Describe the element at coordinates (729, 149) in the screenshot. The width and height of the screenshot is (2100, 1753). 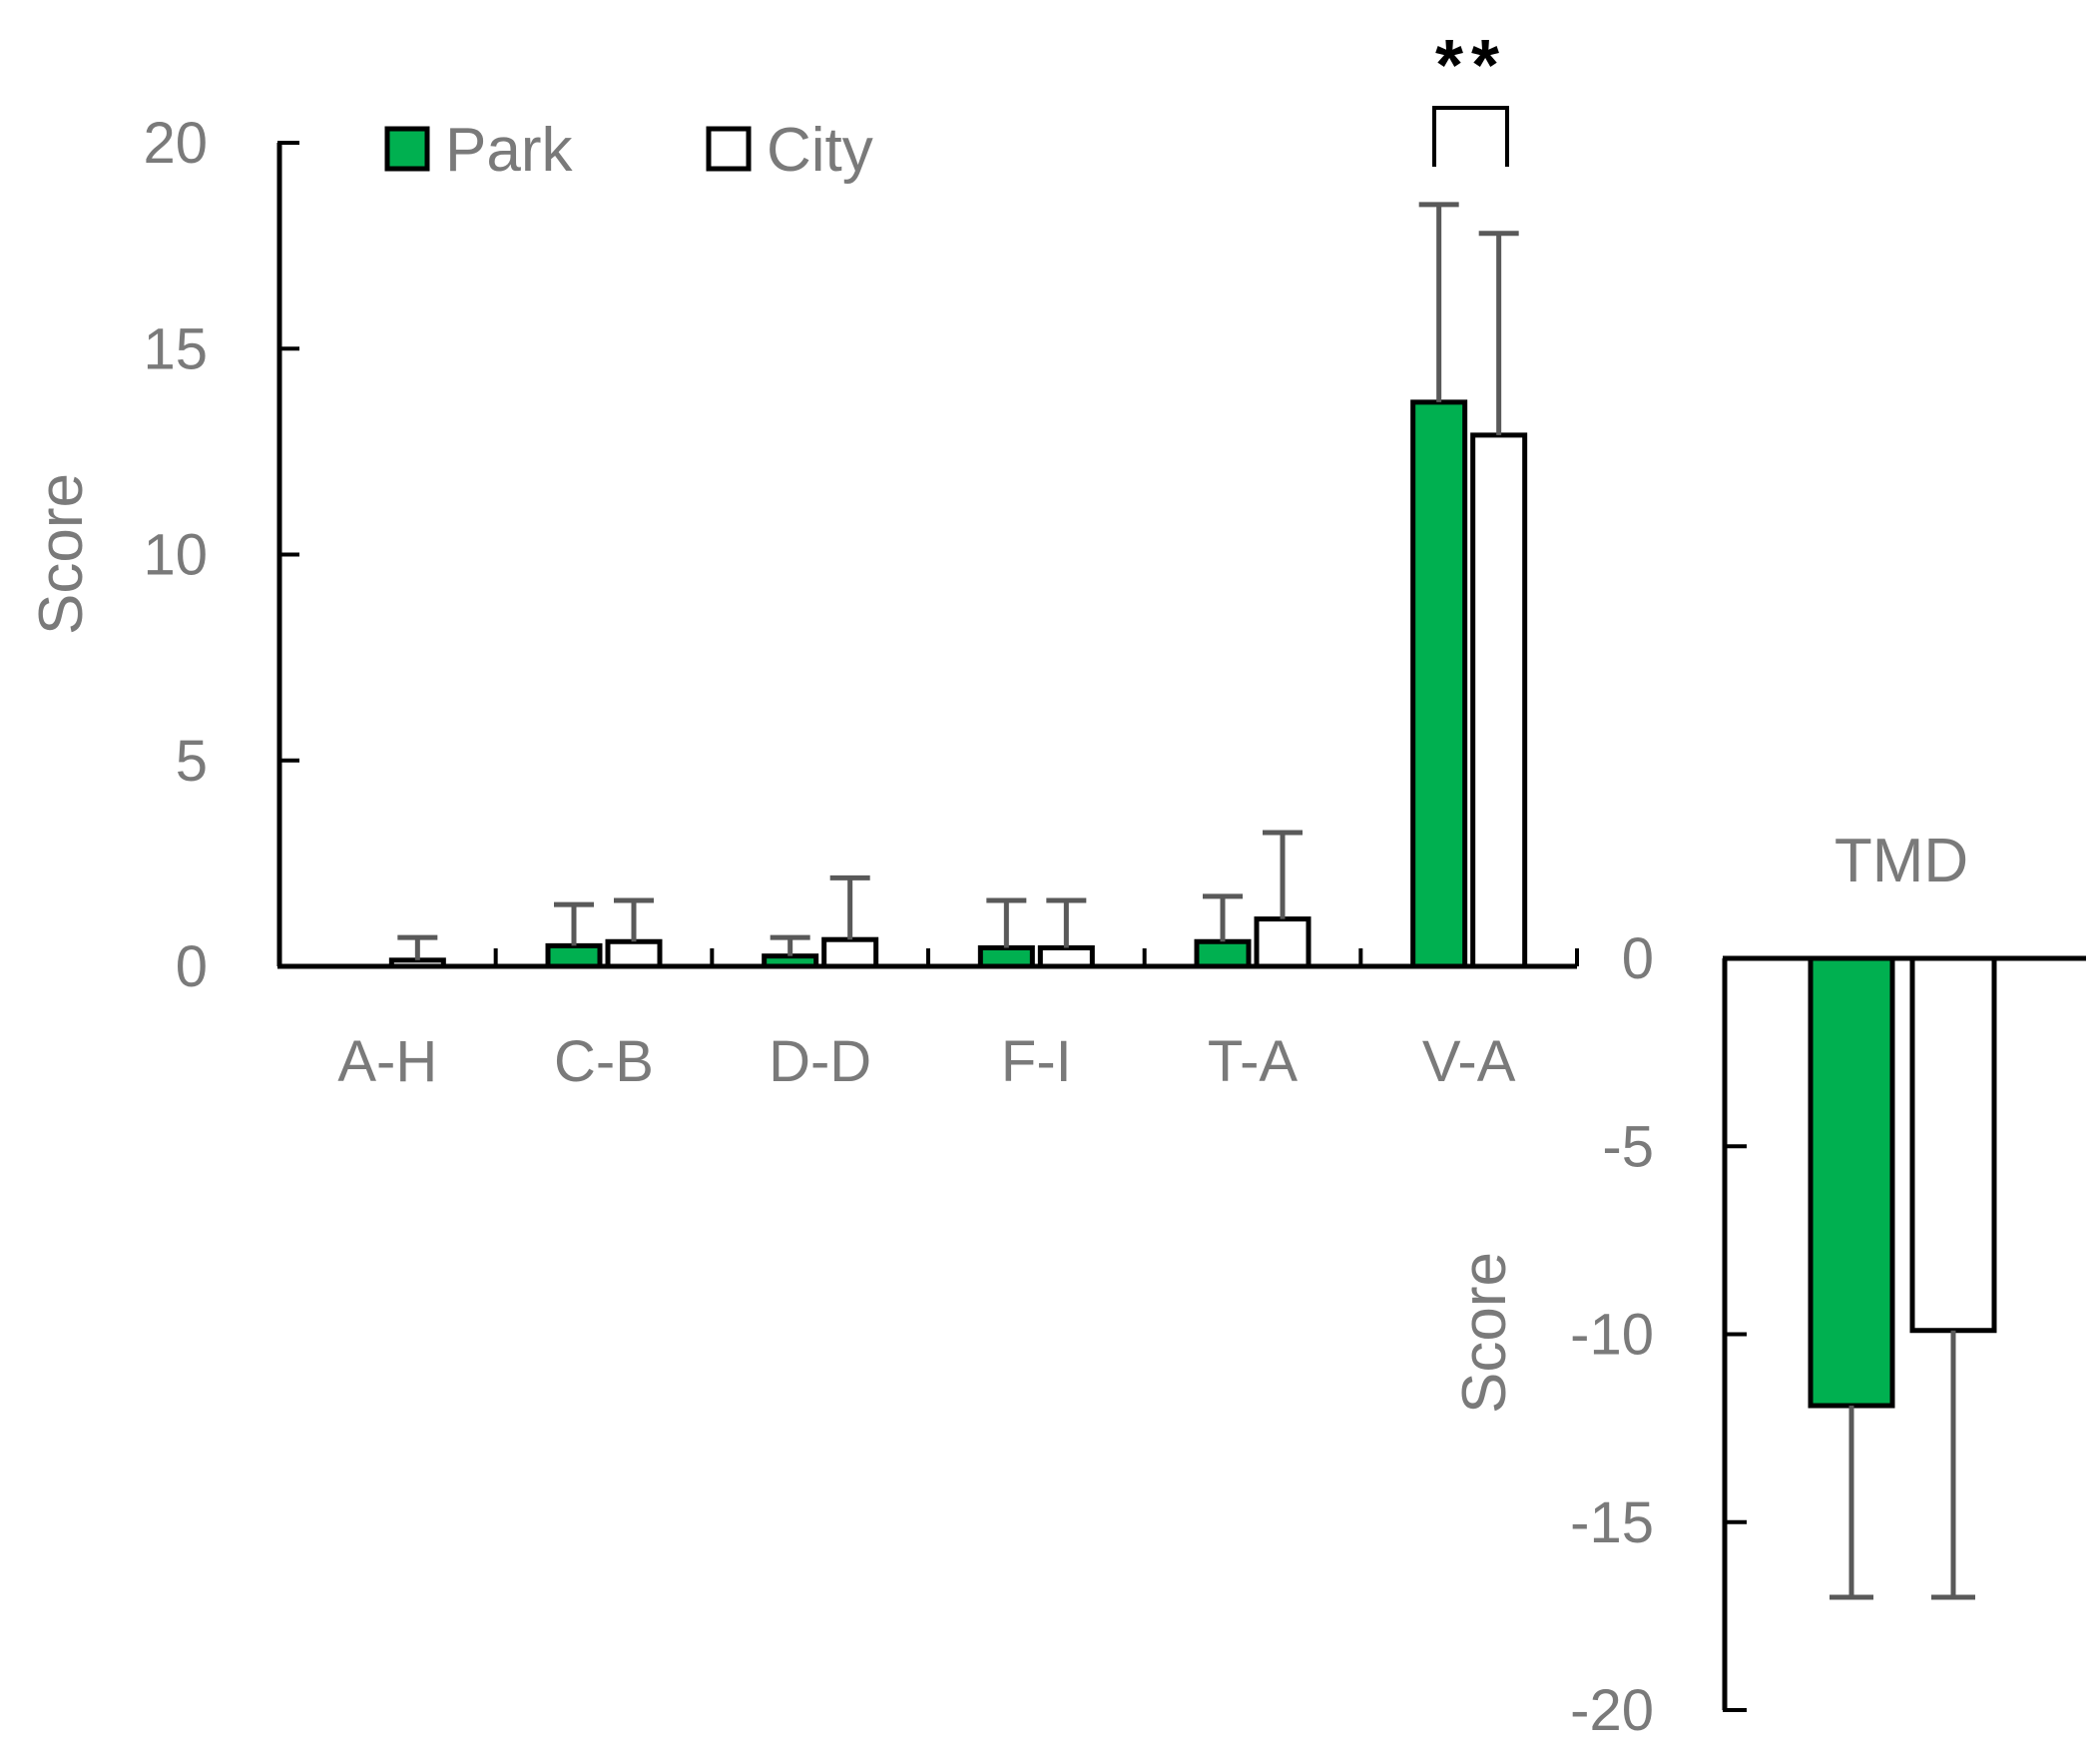
I see `legend-swatch-city` at that location.